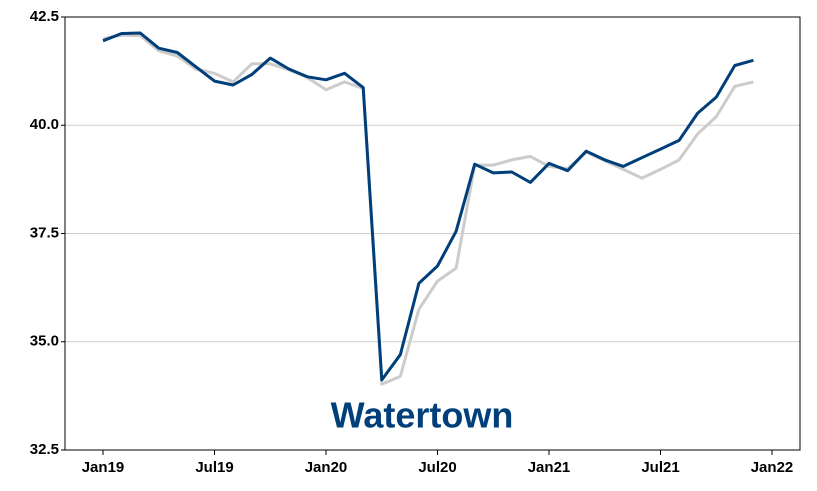 The image size is (817, 491). Describe the element at coordinates (437, 467) in the screenshot. I see `x-tick-label: Jul20` at that location.